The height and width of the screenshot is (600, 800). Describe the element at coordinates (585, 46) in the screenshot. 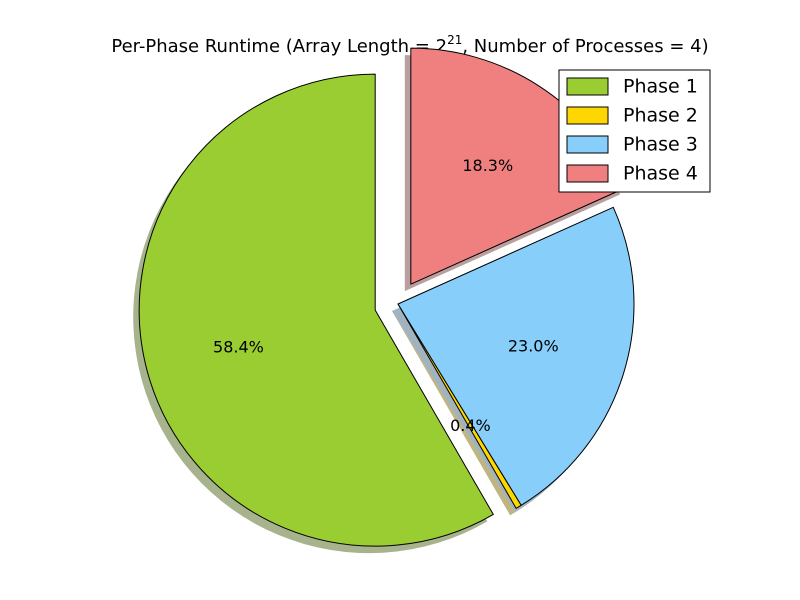

I see `chart-title-suffix: , Number of Processes = 4)` at that location.